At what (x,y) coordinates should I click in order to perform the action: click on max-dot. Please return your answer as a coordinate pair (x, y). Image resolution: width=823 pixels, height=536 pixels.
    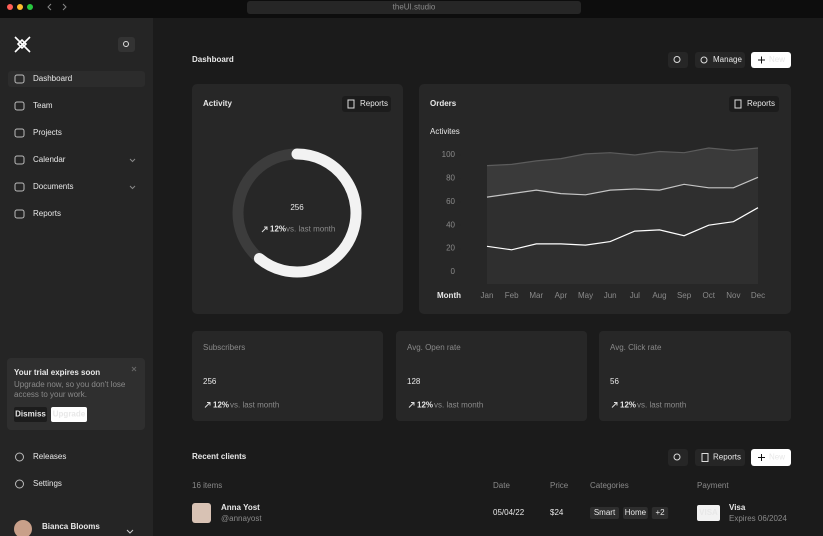
    Looking at the image, I should click on (30, 7).